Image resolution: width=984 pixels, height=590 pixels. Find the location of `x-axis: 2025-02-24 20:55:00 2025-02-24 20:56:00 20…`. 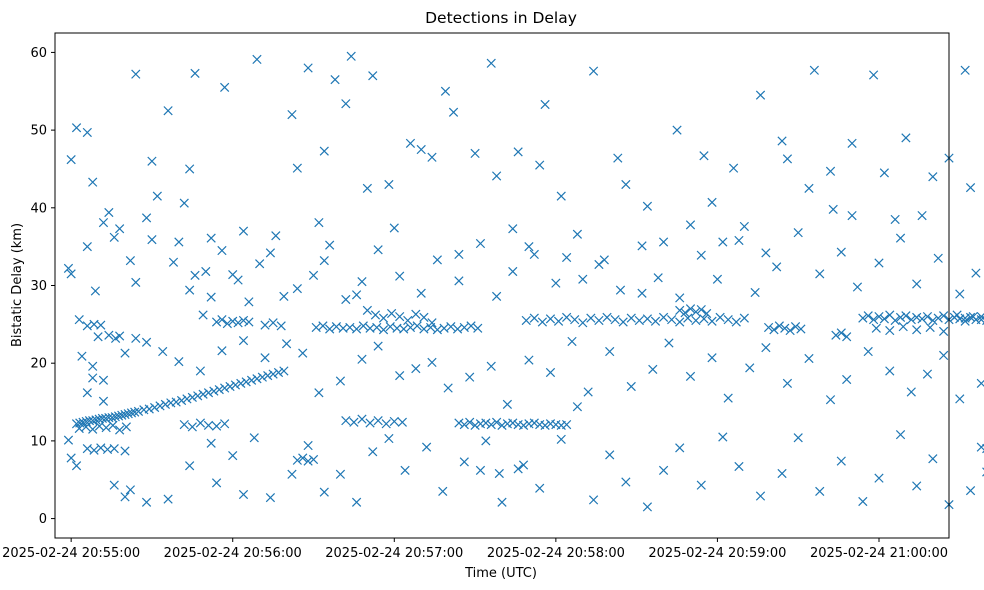

x-axis: 2025-02-24 20:55:00 2025-02-24 20:56:00 20… is located at coordinates (475, 549).